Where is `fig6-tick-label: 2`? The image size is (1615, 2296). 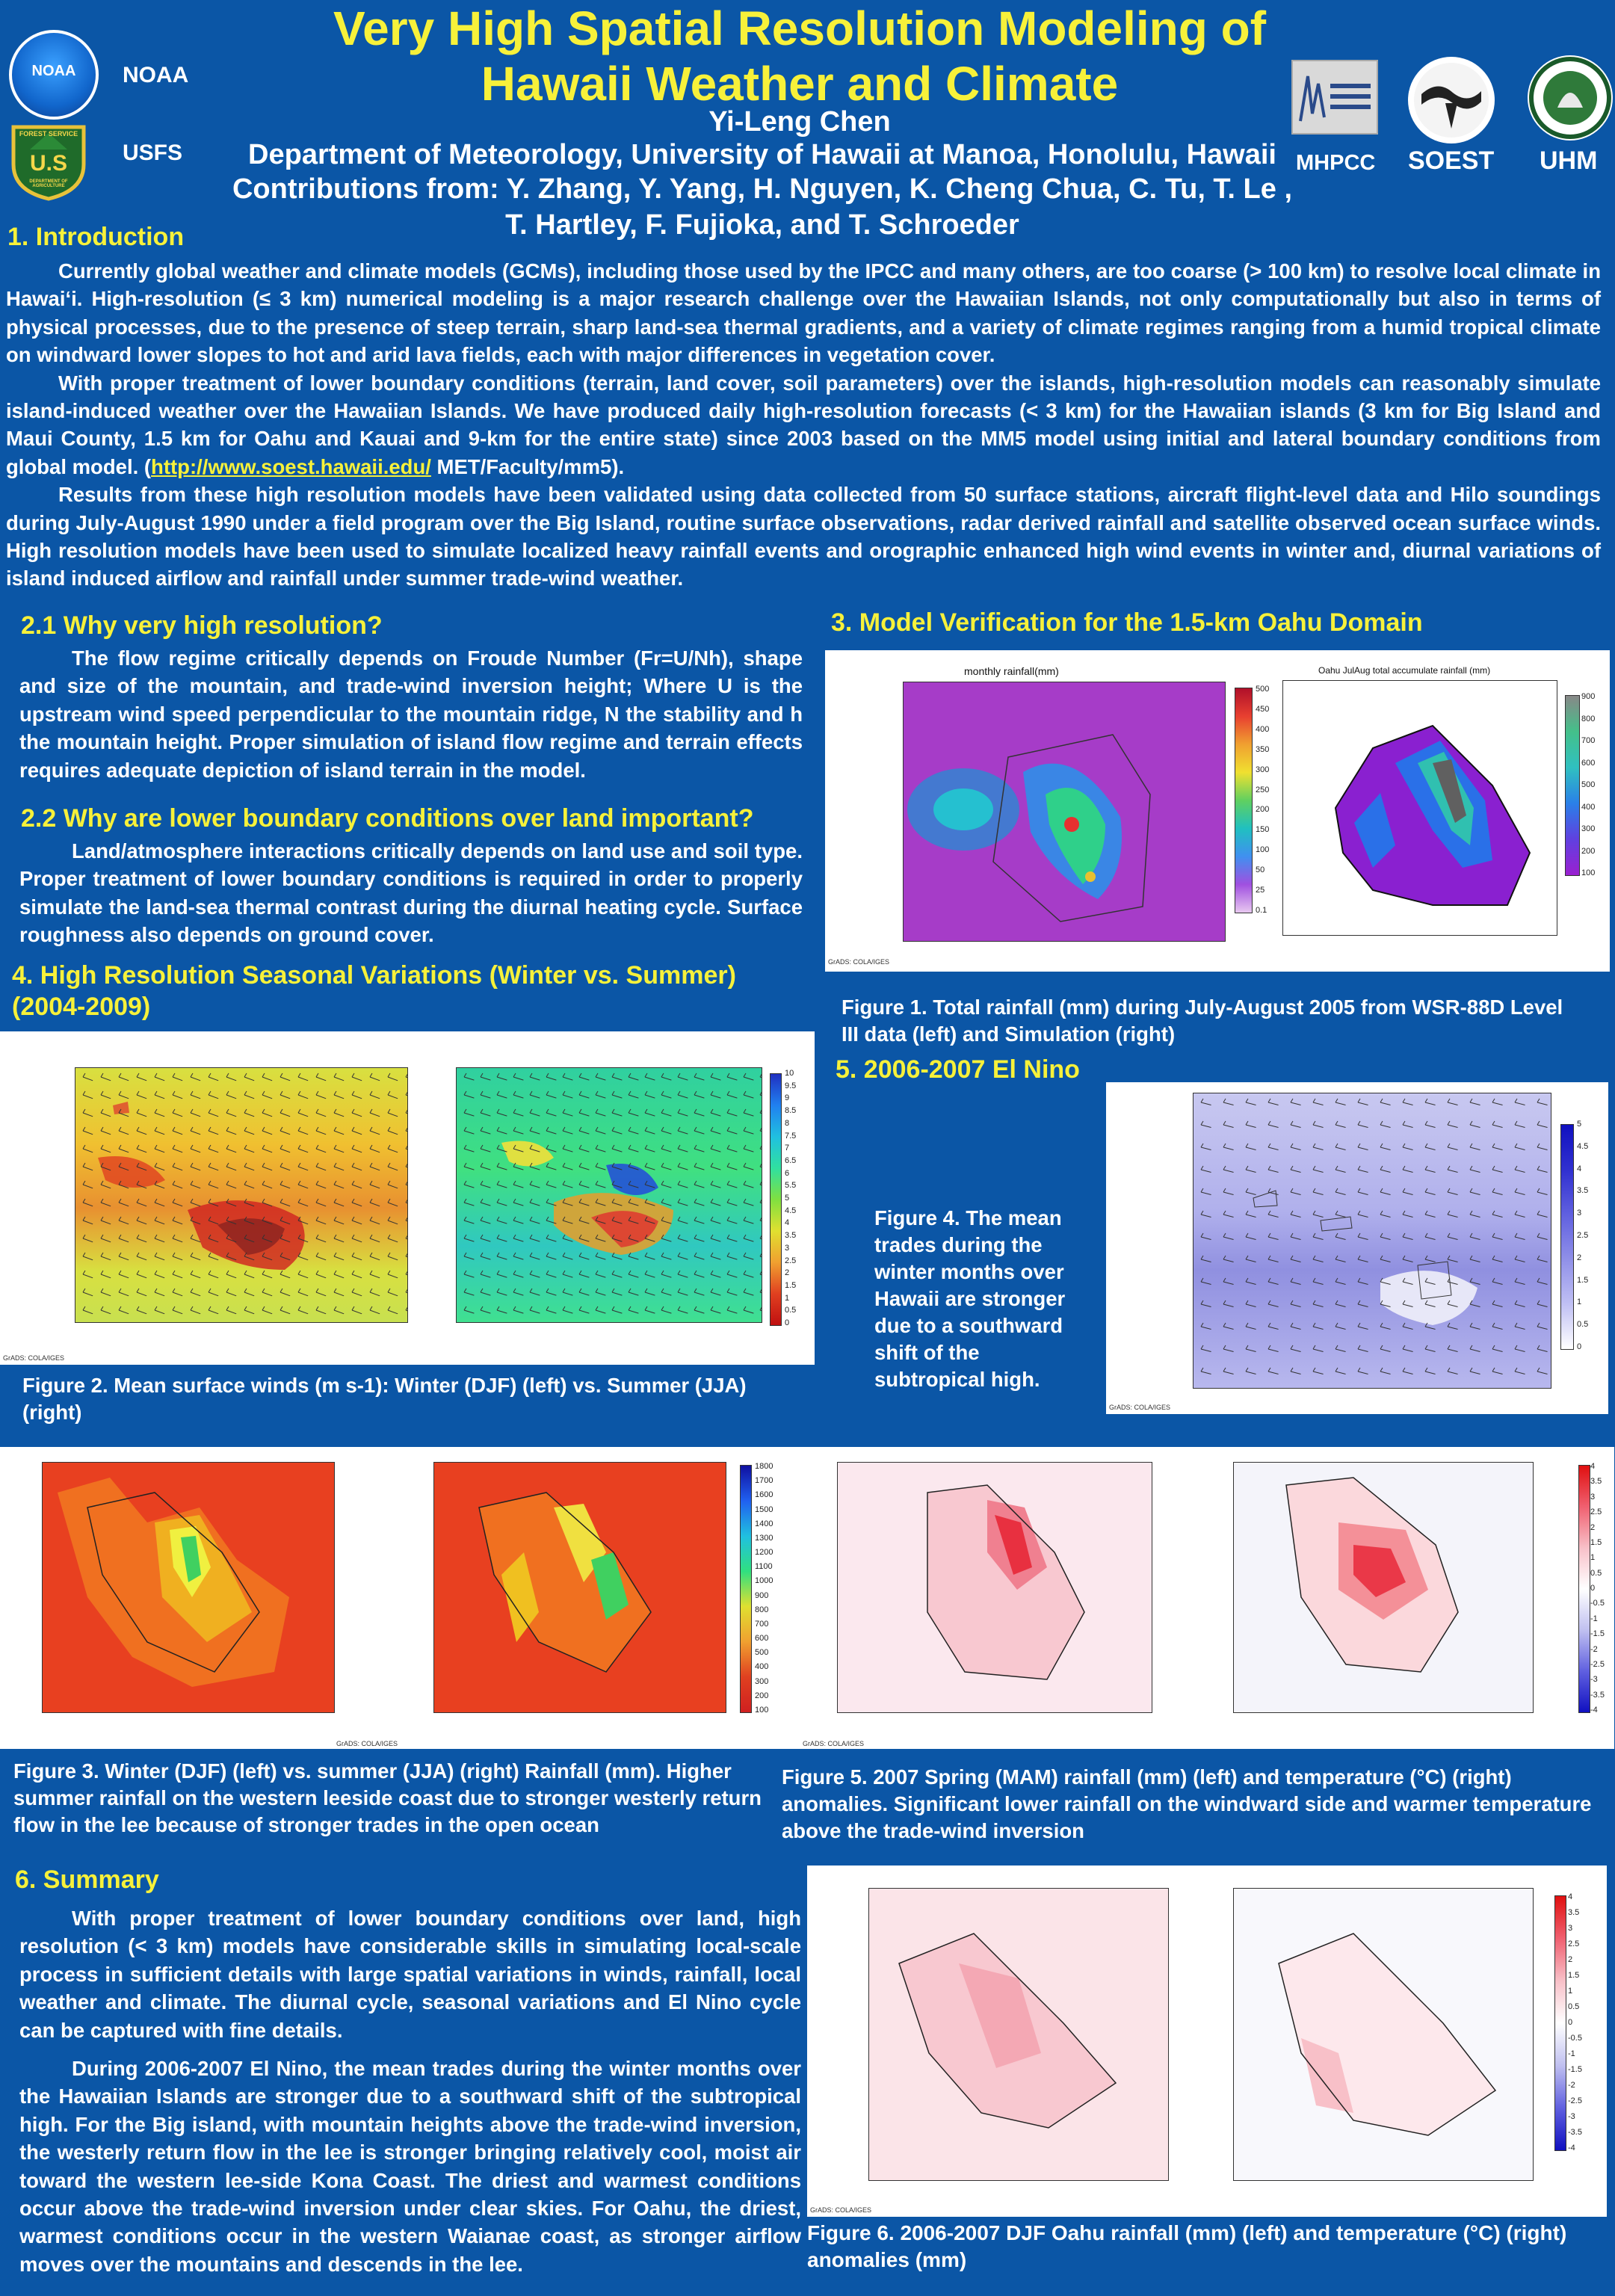 fig6-tick-label: 2 is located at coordinates (1571, 1960).